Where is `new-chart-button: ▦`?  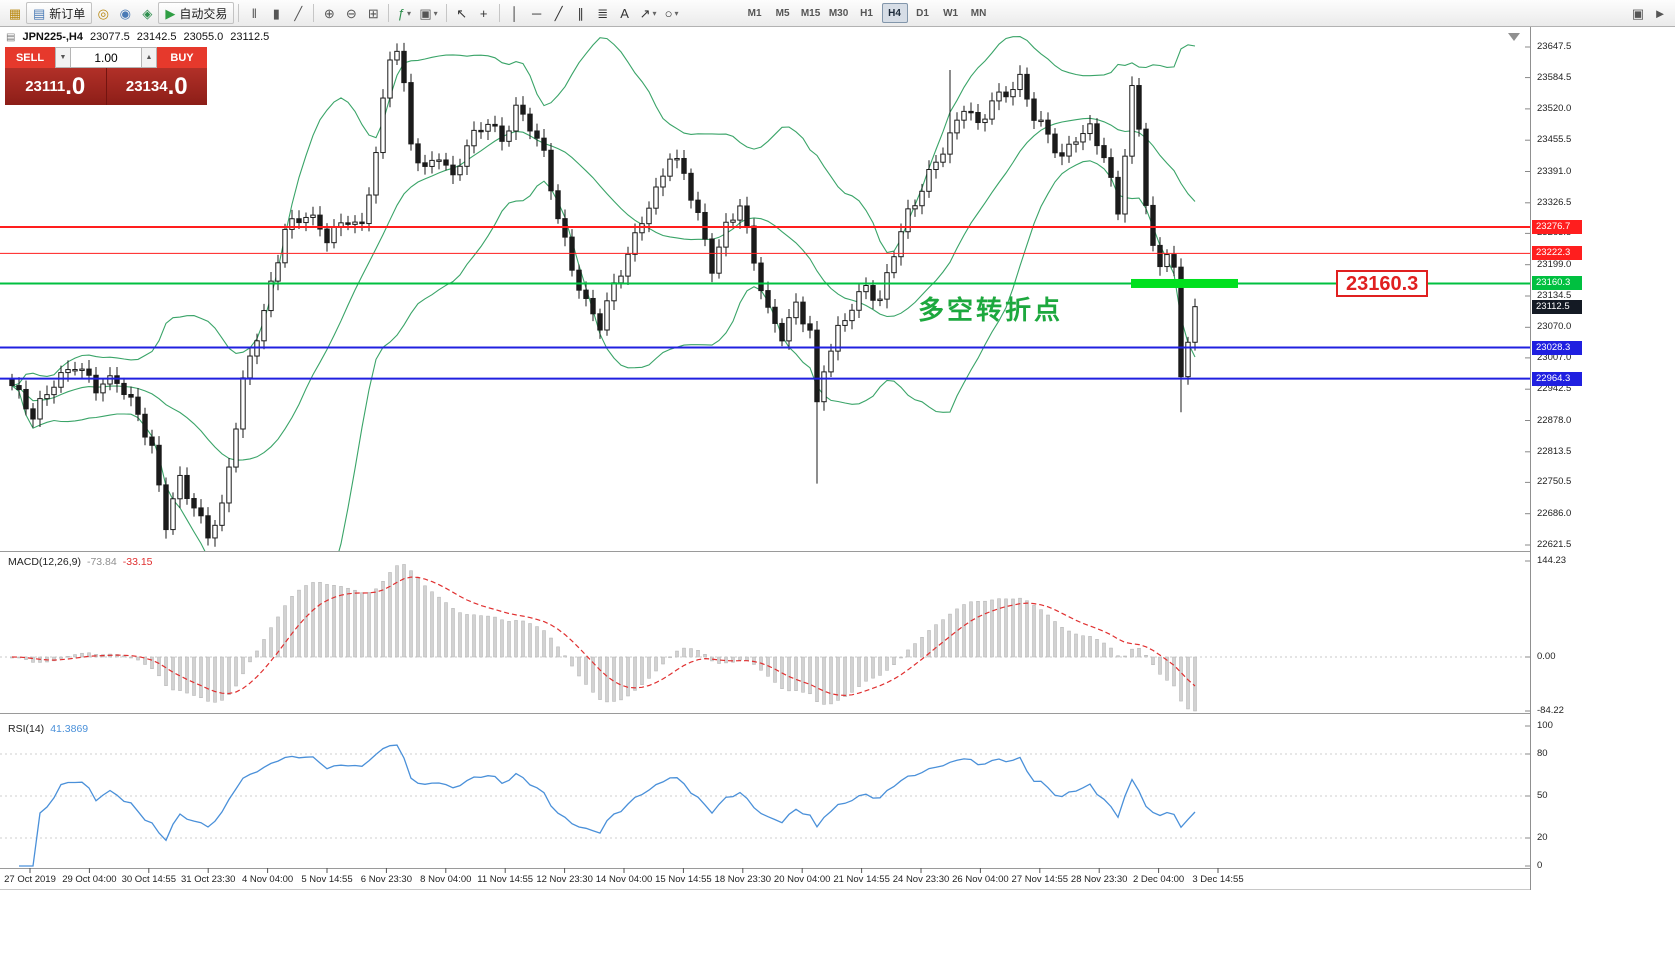 new-chart-button: ▦ is located at coordinates (15, 13).